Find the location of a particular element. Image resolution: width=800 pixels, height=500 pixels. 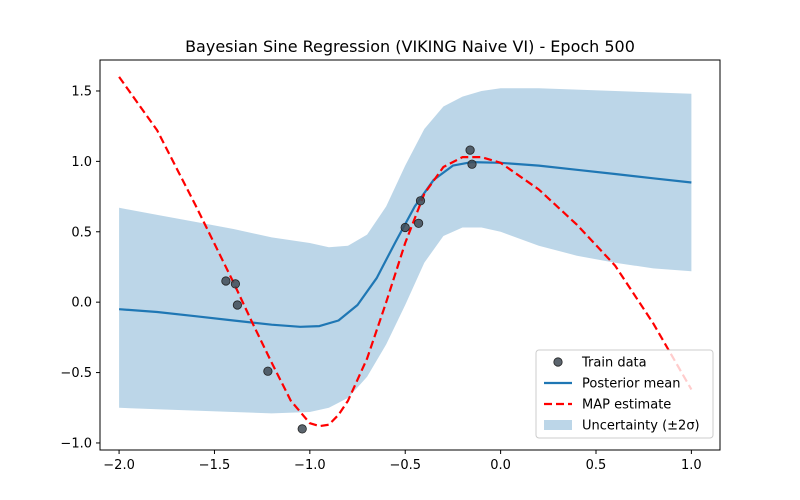

y-tick-label: 1.0 is located at coordinates (81, 162).